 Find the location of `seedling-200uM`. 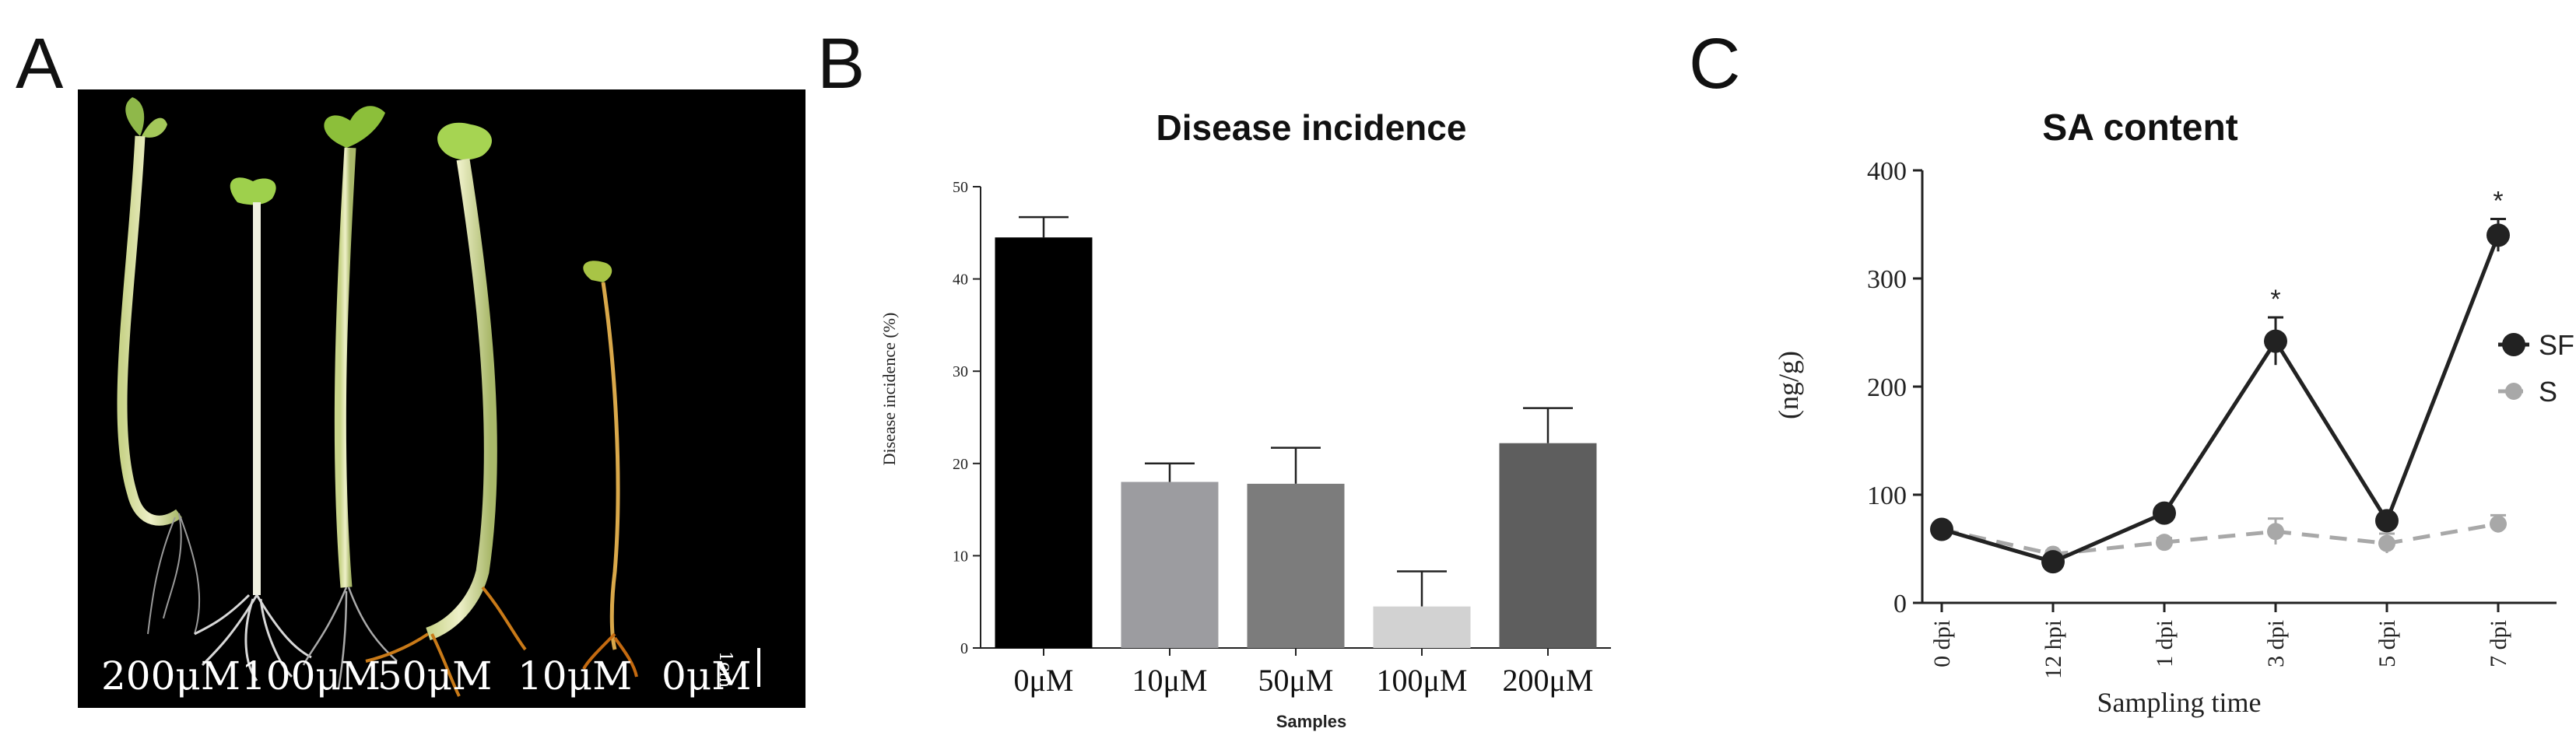

seedling-200uM is located at coordinates (159, 366).